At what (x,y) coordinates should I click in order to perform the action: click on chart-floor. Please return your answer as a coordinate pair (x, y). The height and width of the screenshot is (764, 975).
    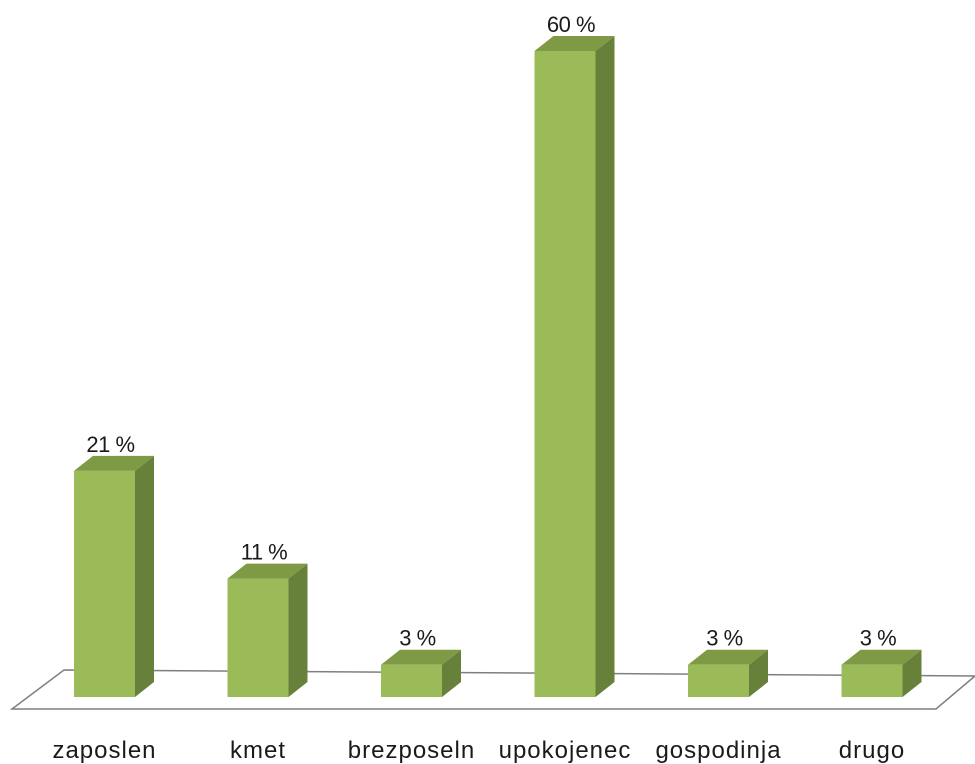
    Looking at the image, I should click on (492, 689).